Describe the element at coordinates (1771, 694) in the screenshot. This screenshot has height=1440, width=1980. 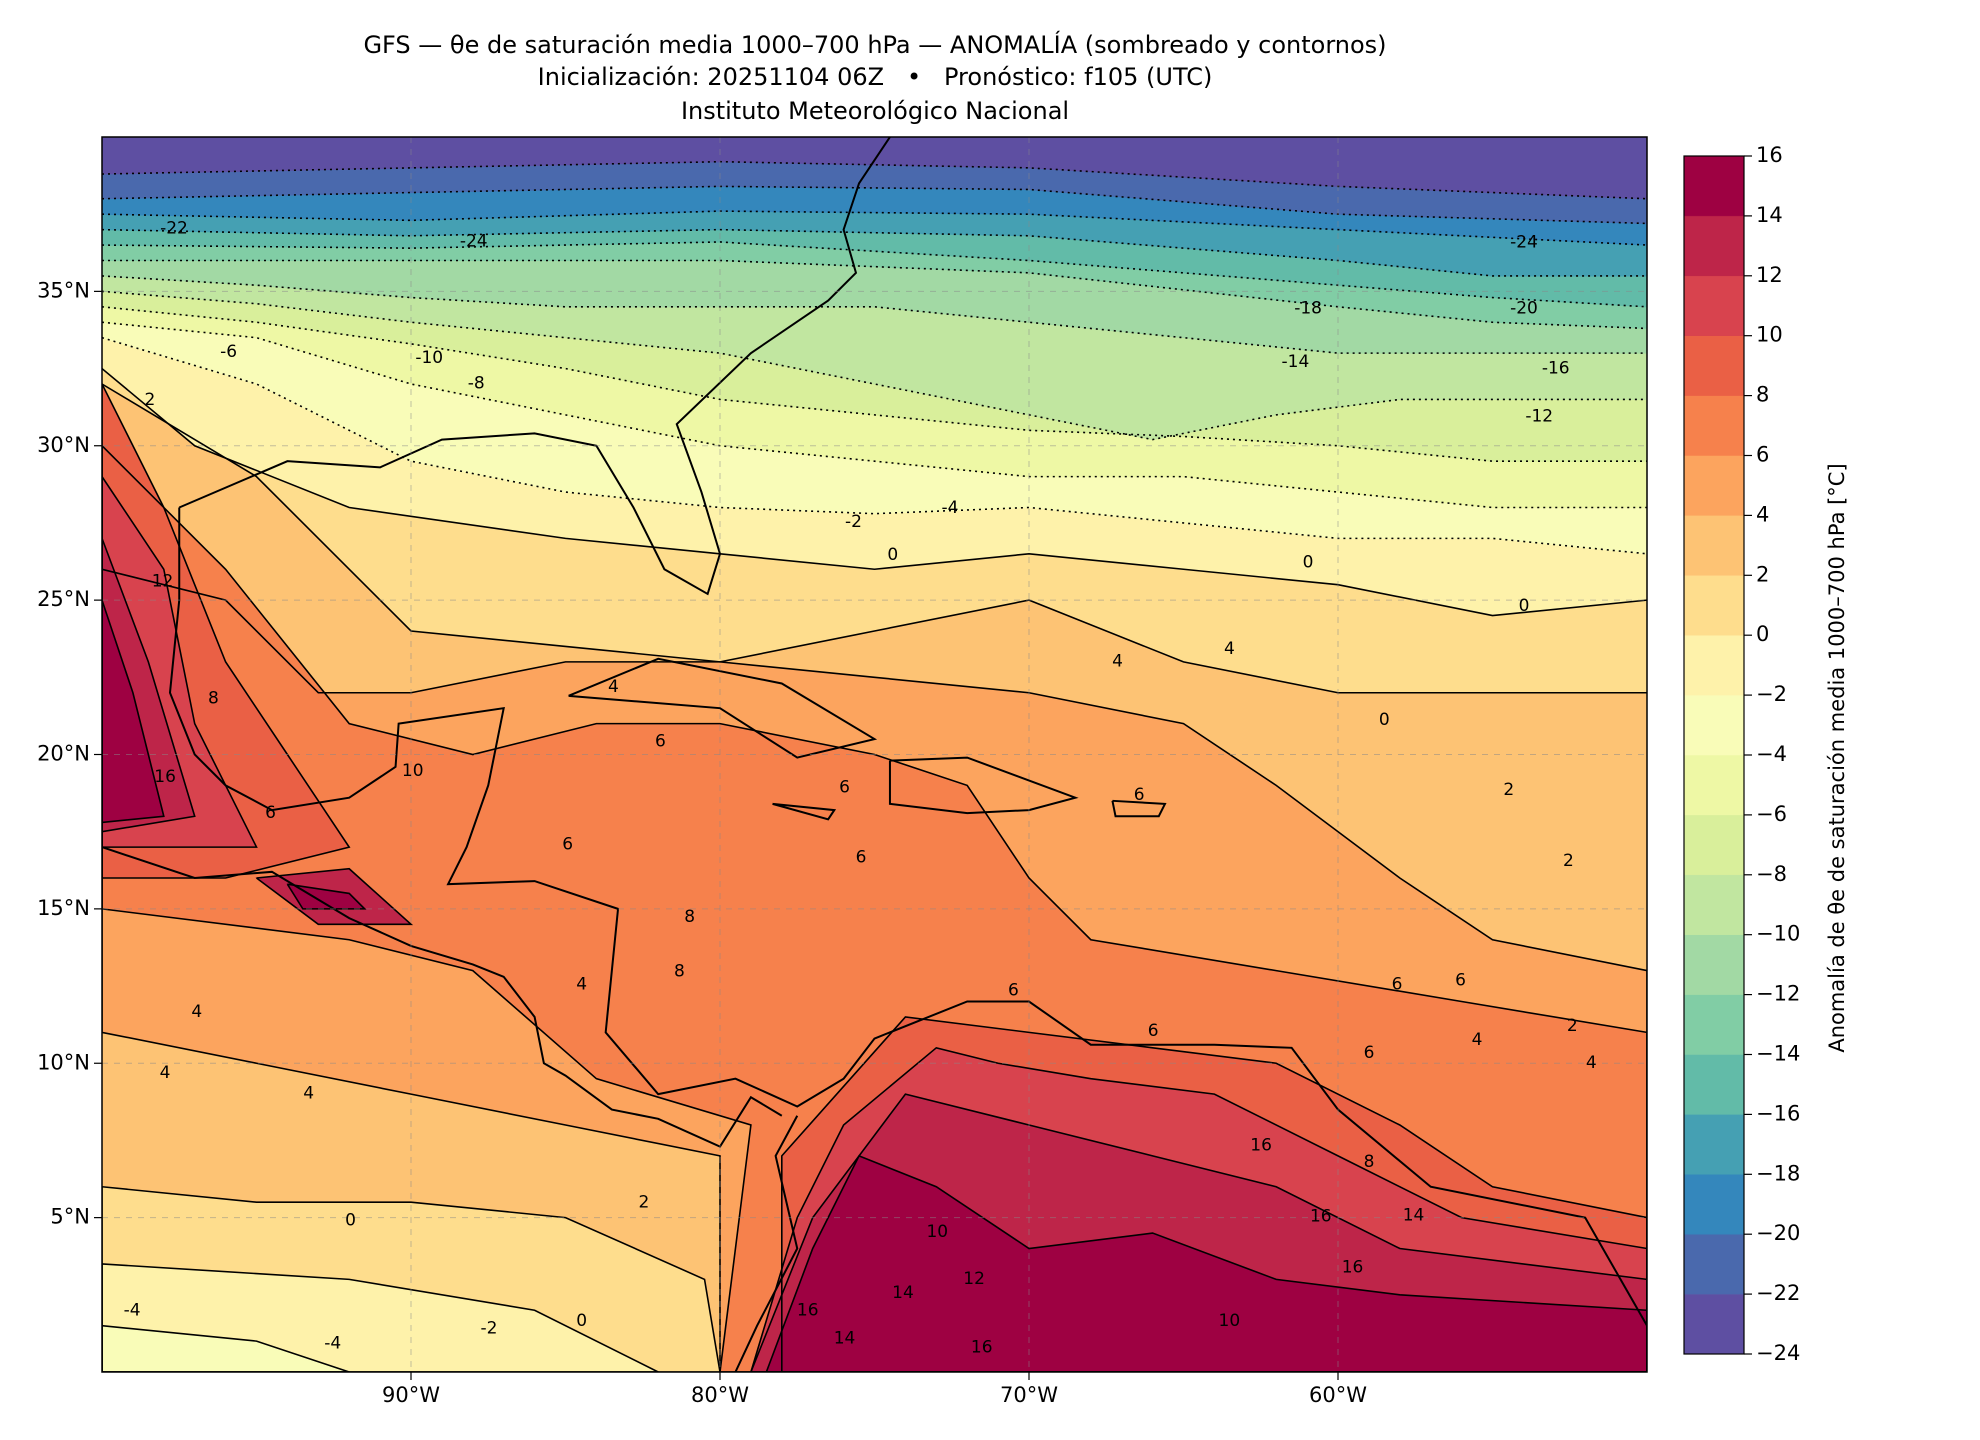
I see `colorbar-tick-label: −2` at that location.